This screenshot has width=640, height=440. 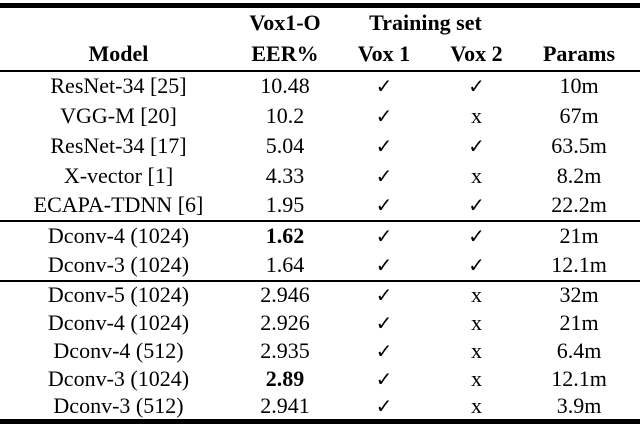 What do you see at coordinates (476, 53) in the screenshot?
I see `header-vox2: Vox 2` at bounding box center [476, 53].